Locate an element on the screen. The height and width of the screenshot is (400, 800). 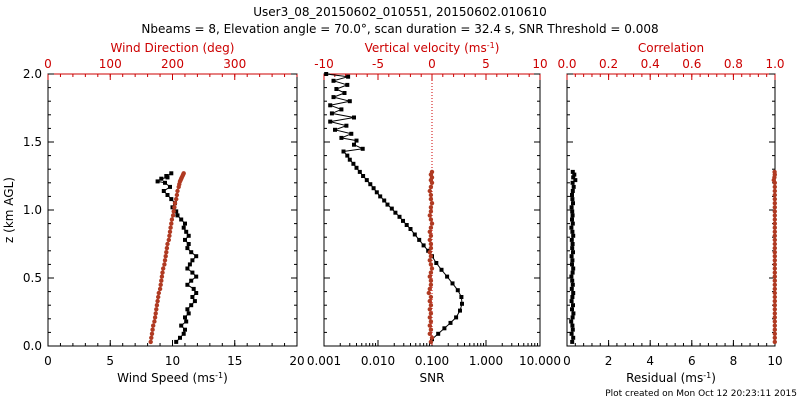
top-tick-label: 0 is located at coordinates (48, 64).